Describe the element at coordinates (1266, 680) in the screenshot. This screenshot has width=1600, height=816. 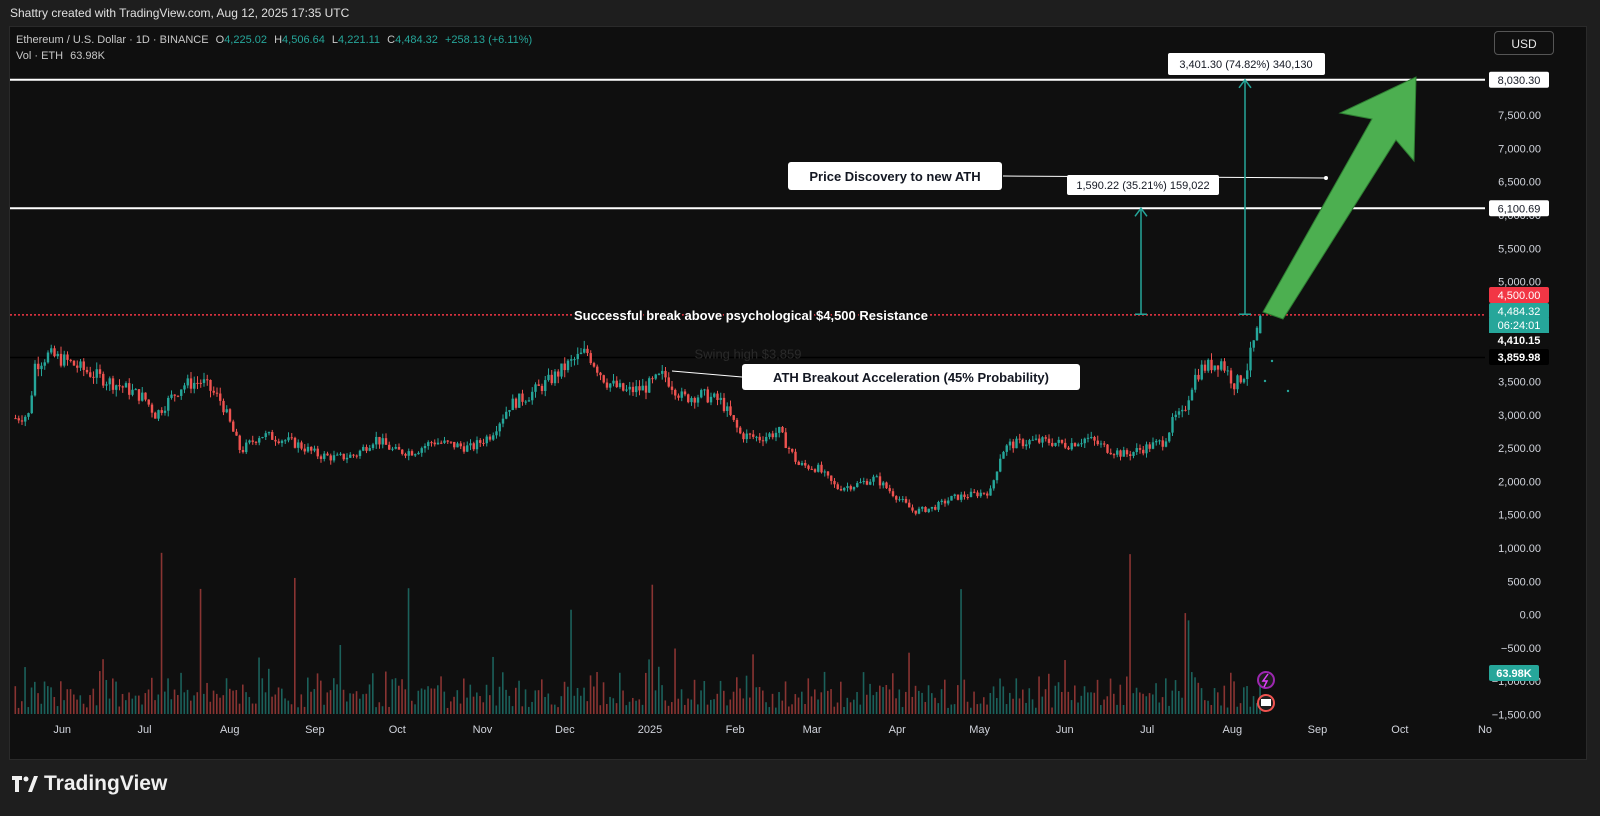
I see `event-lightning-icon` at that location.